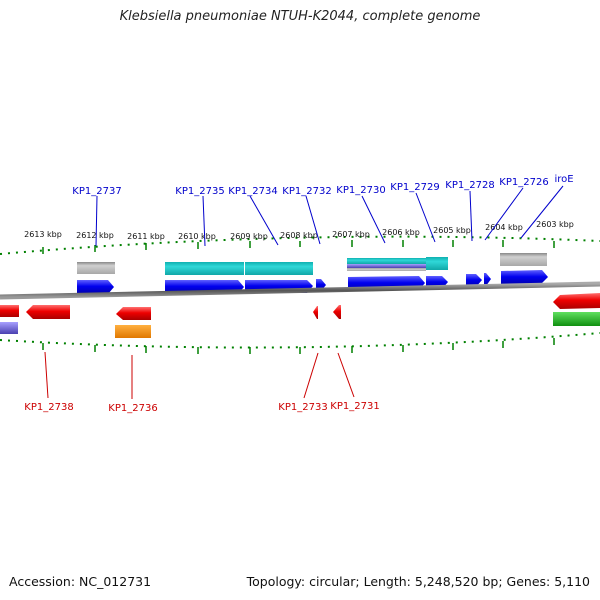 This screenshot has height=600, width=600. Describe the element at coordinates (469, 185) in the screenshot. I see `gene-label-kp1-2728: KP1_2728` at that location.